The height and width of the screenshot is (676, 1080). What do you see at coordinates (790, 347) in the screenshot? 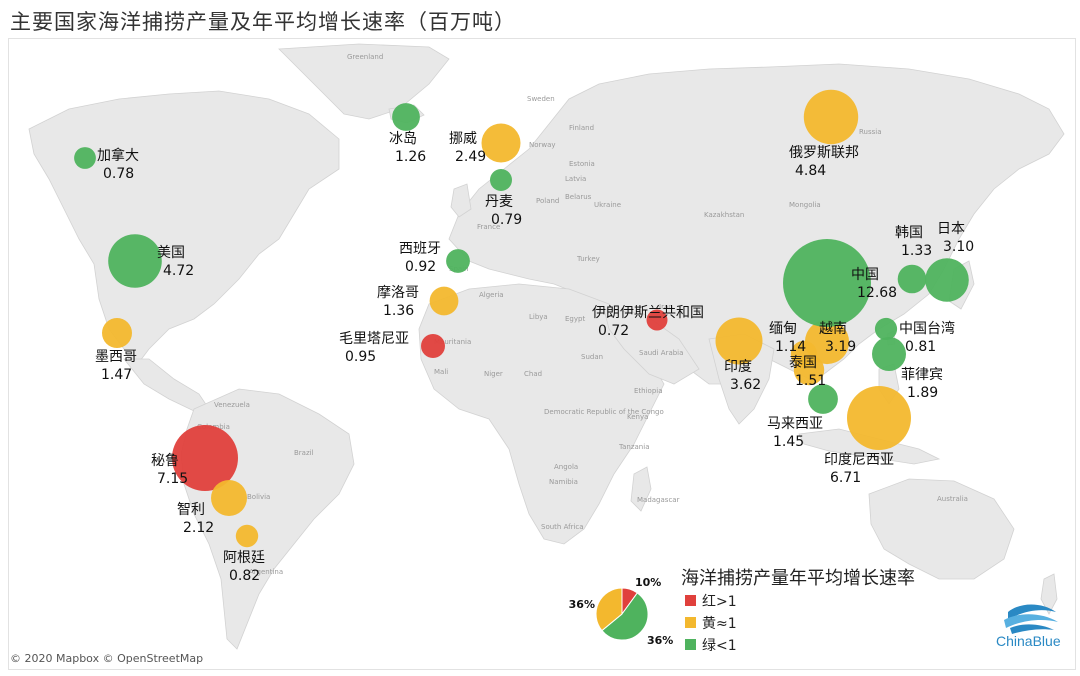
I see `country-value: 1.14` at bounding box center [790, 347].